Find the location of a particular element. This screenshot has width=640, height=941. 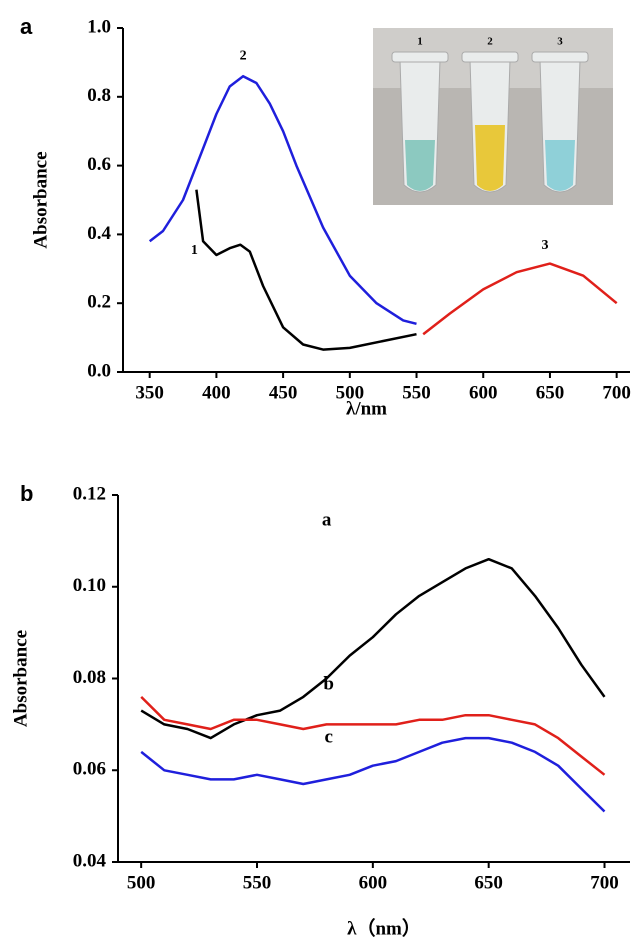

x-tick-label: 450 is located at coordinates (283, 392).